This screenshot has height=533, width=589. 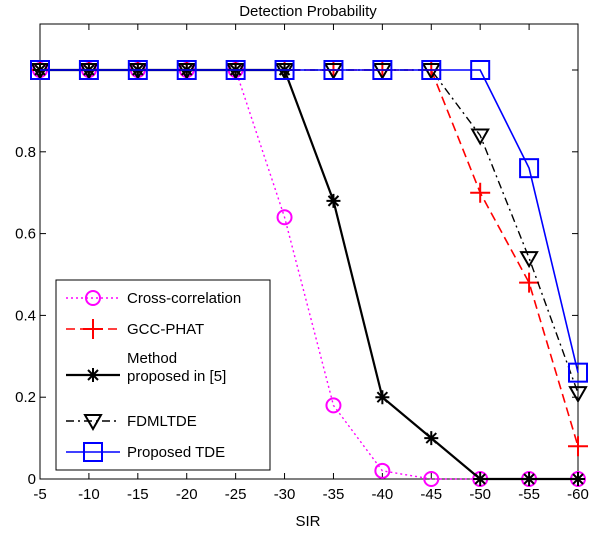 What do you see at coordinates (187, 494) in the screenshot?
I see `x-tick-label: -20` at bounding box center [187, 494].